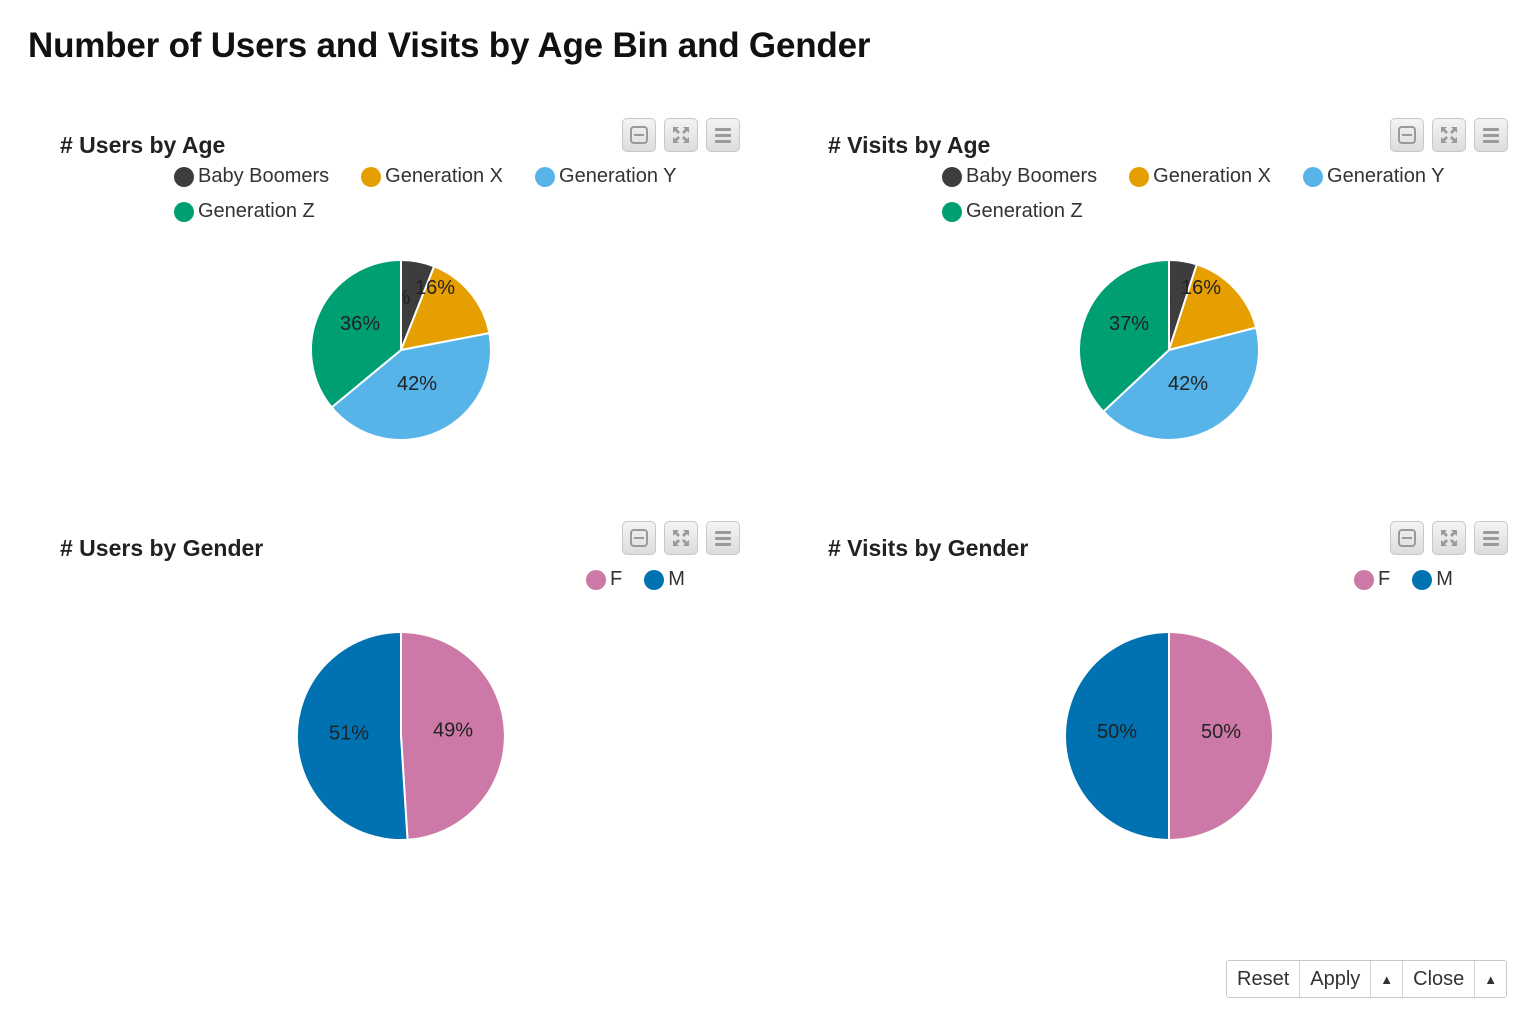  What do you see at coordinates (909, 145) in the screenshot?
I see `panel-title: # Visits by Age` at bounding box center [909, 145].